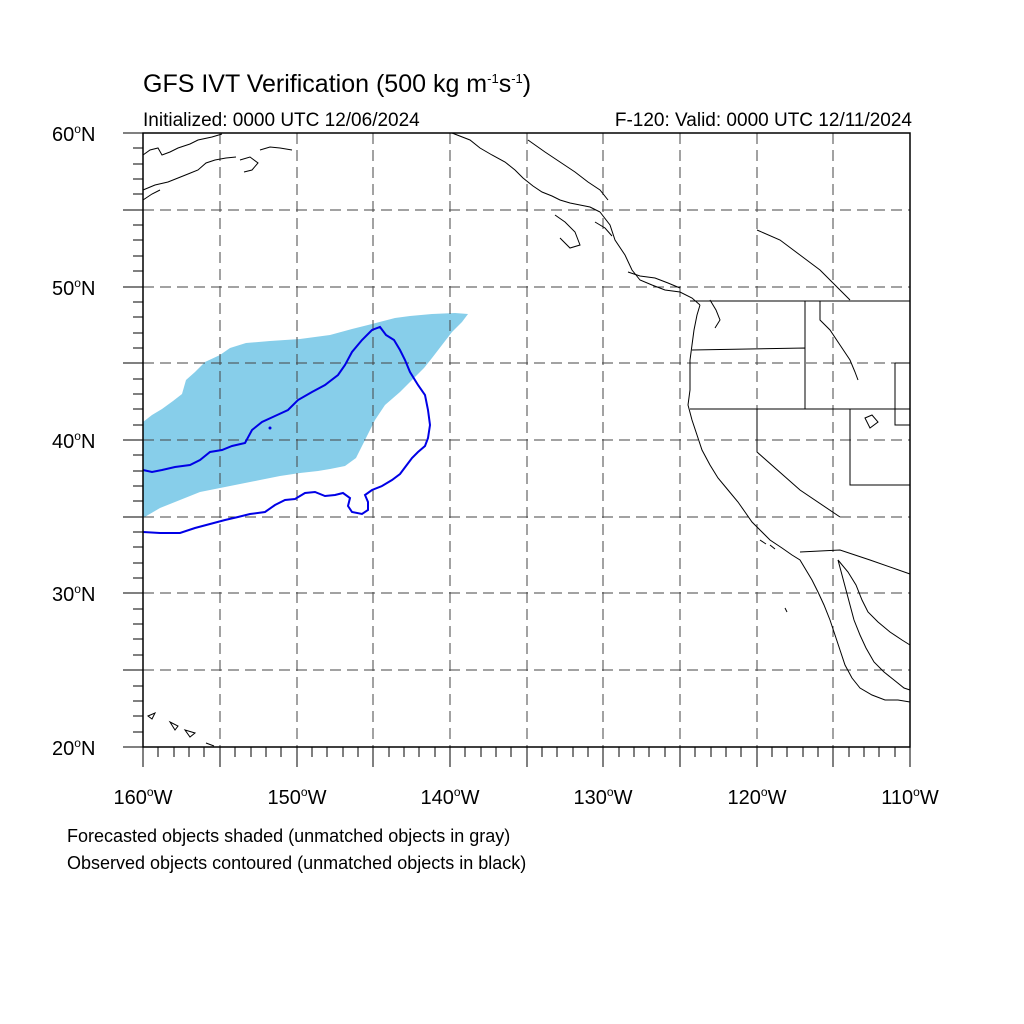  I want to click on lat-label-30: 30oN, so click(74, 594).